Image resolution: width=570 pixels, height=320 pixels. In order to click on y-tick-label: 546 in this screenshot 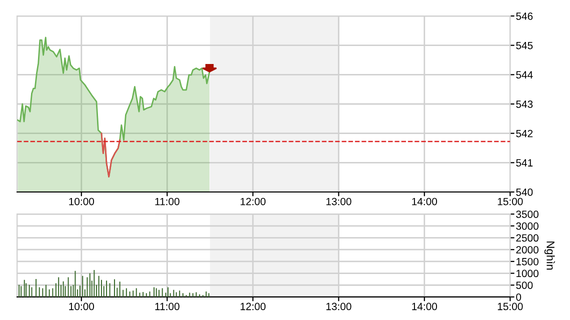, I will do `click(524, 16)`.